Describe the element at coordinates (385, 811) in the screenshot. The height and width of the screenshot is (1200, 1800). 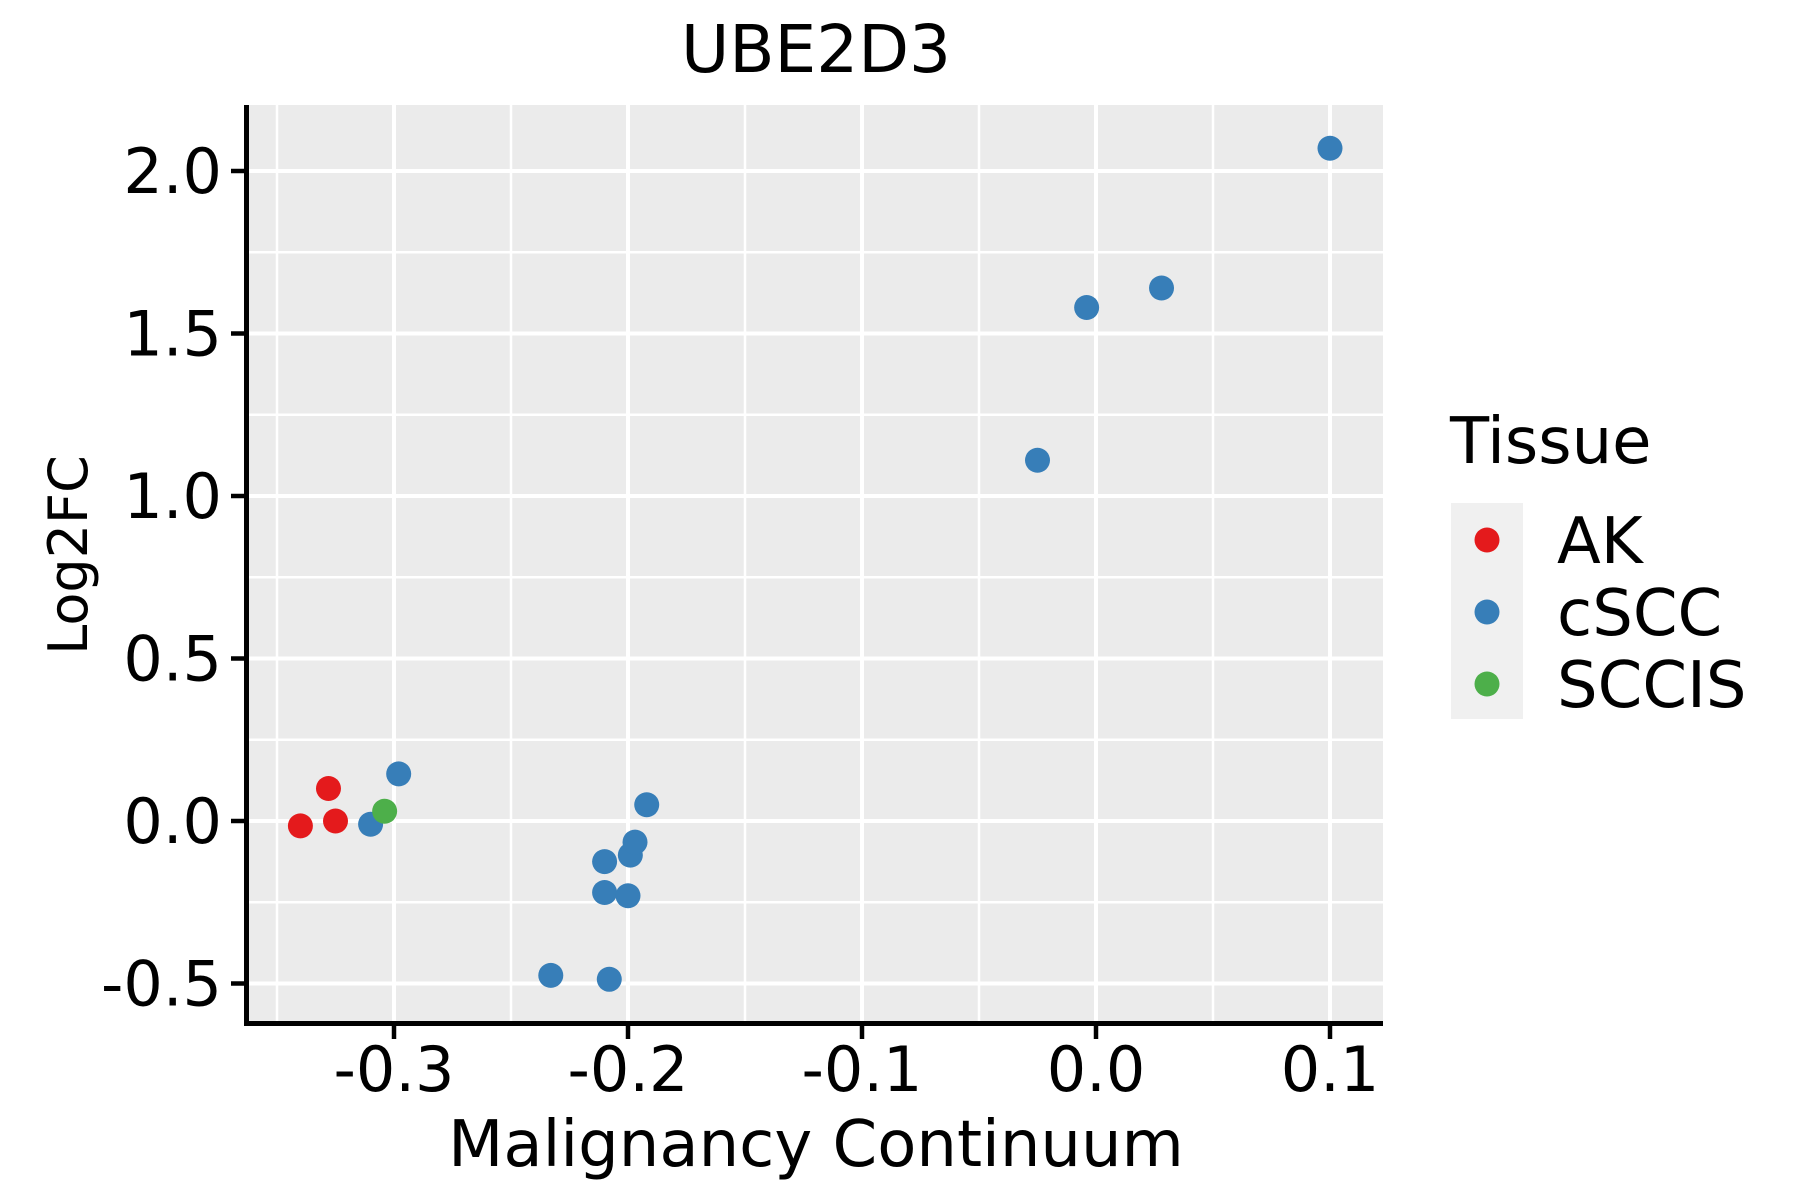
I see `data-point-sccis` at that location.